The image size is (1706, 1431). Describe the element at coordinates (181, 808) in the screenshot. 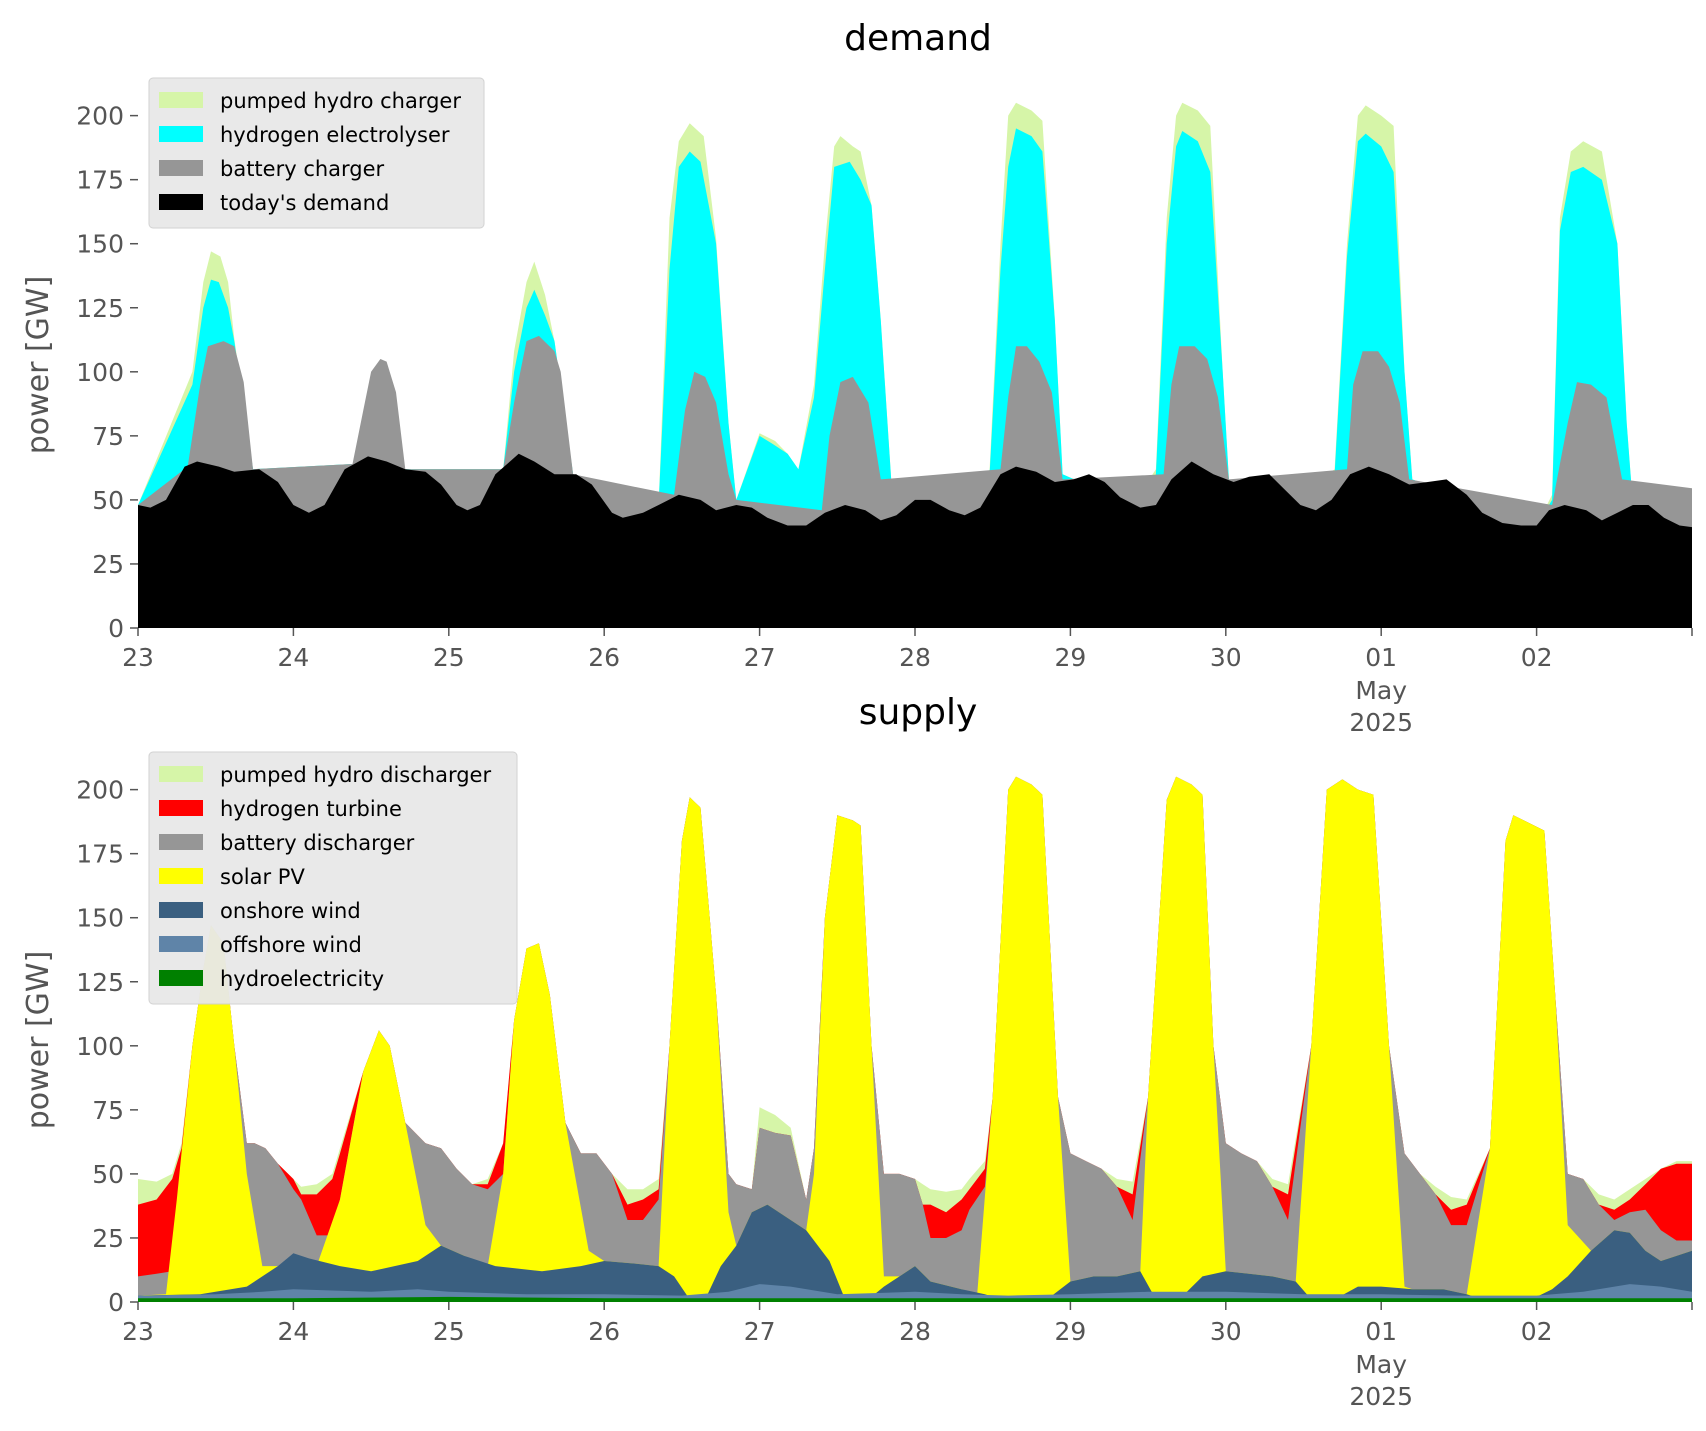

I see `supply-legend-swatch-hydrogen-turbine` at that location.